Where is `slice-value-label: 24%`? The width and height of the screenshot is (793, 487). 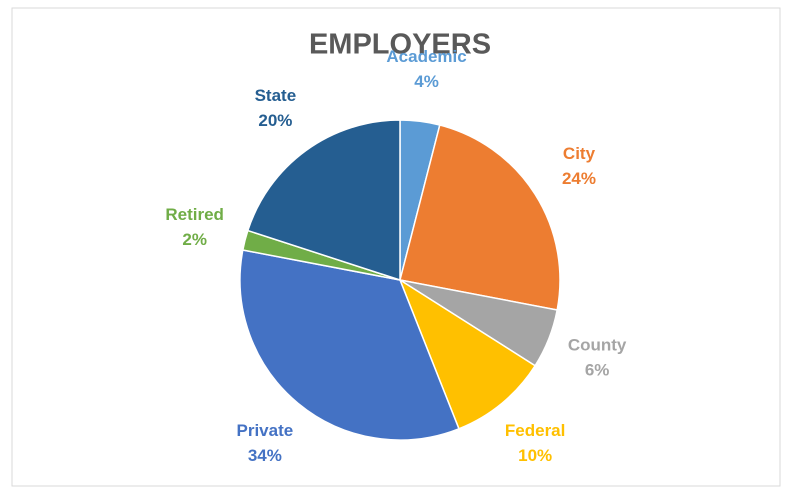
slice-value-label: 24% is located at coordinates (579, 178).